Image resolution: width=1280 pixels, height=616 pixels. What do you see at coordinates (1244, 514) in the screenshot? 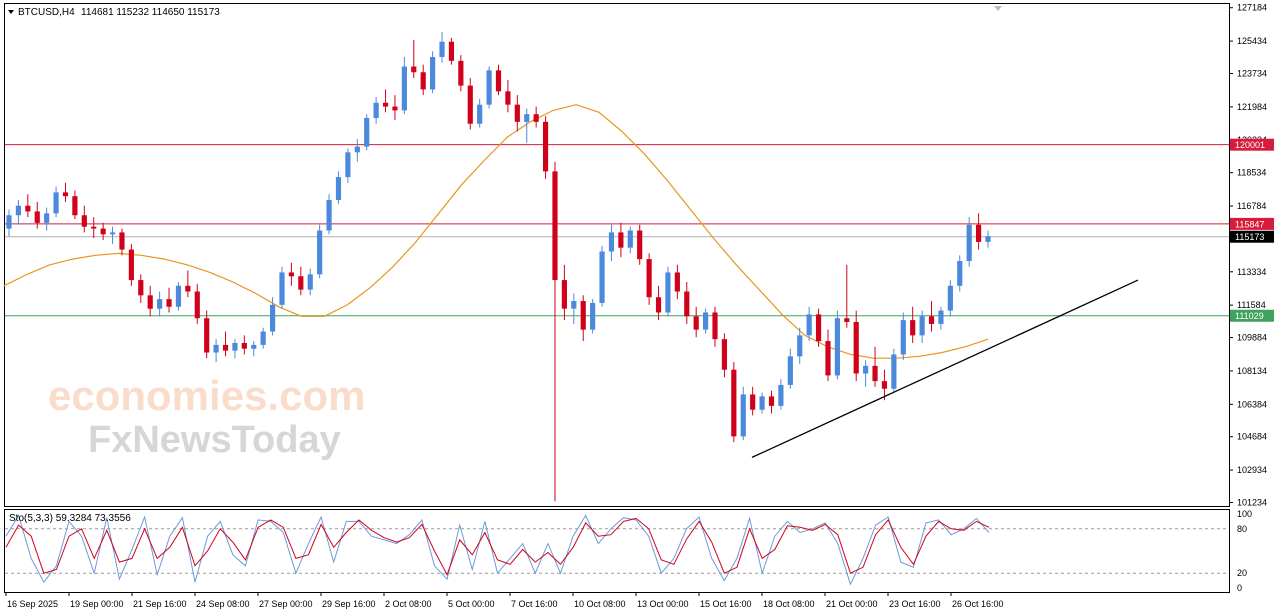
I see `stochastic-scale-label: 100` at bounding box center [1244, 514].